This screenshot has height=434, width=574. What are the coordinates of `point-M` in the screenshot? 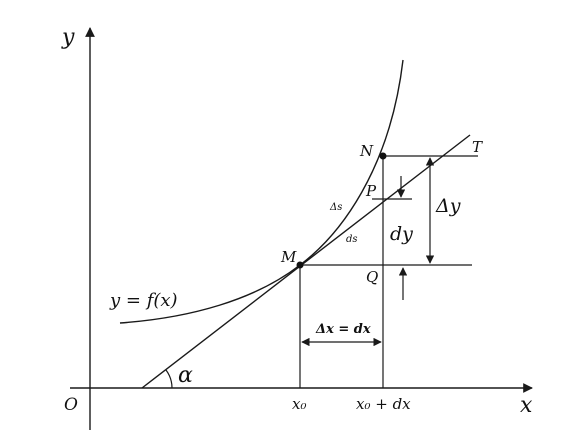 It's located at (300, 265).